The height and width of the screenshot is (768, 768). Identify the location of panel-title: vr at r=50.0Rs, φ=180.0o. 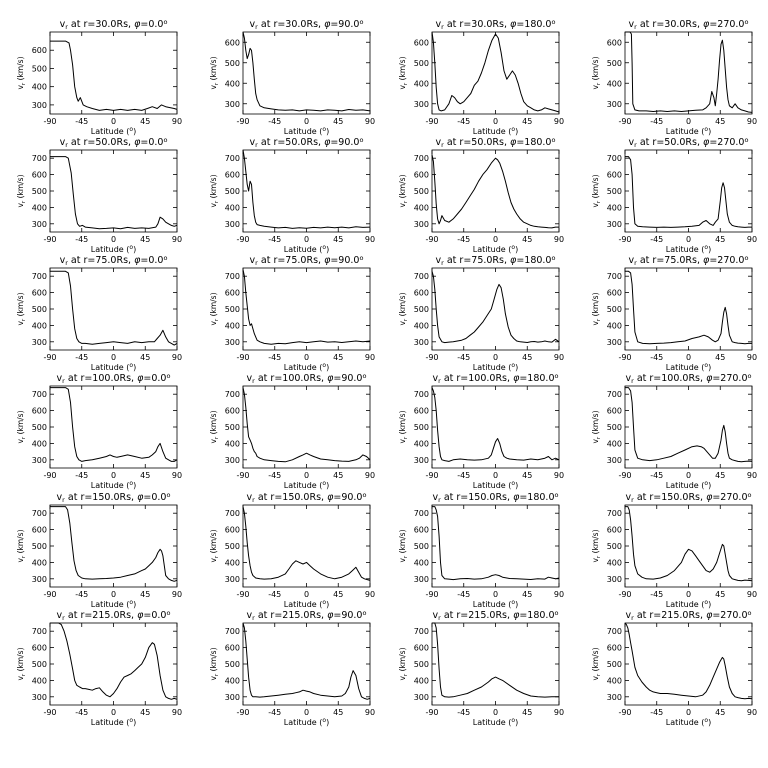
(496, 142).